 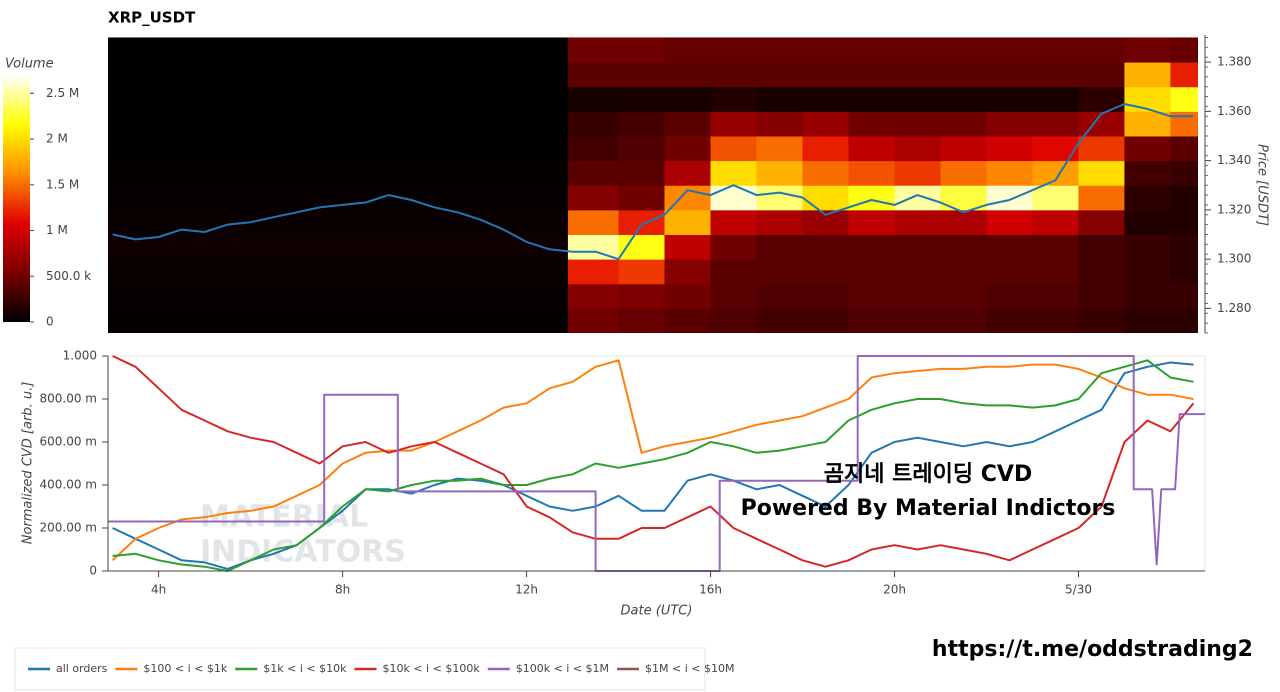 What do you see at coordinates (1234, 308) in the screenshot?
I see `y-tick-label: 1.280` at bounding box center [1234, 308].